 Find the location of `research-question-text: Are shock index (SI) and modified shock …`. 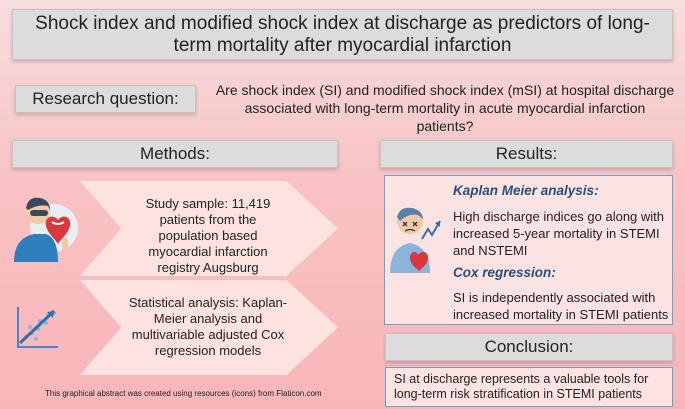

research-question-text: Are shock index (SI) and modified shock … is located at coordinates (445, 108).